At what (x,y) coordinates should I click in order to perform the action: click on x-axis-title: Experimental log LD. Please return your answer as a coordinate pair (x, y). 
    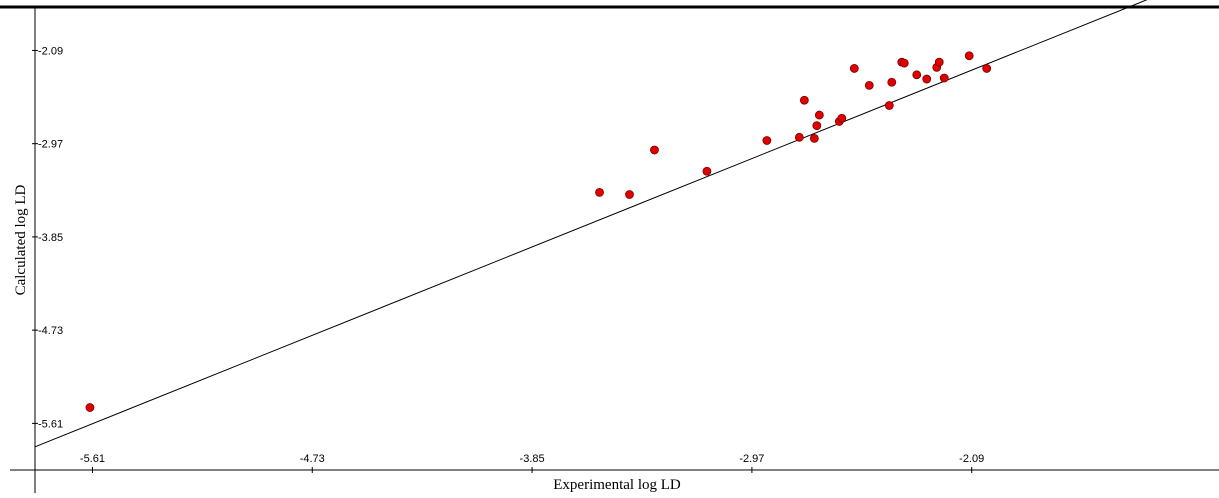
    Looking at the image, I should click on (617, 485).